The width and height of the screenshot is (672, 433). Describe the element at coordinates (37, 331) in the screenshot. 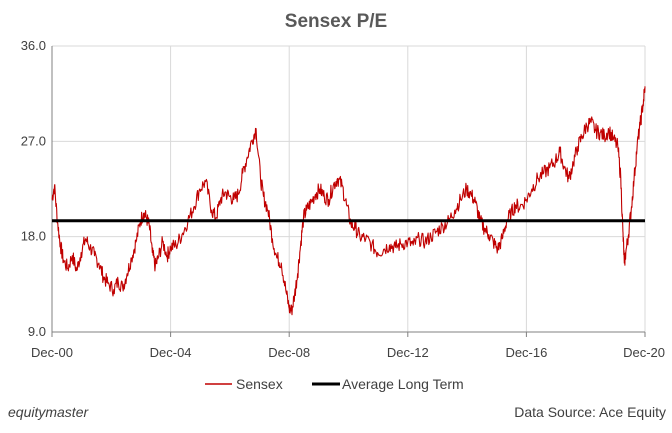

I see `y-tick-label: 9.0` at that location.